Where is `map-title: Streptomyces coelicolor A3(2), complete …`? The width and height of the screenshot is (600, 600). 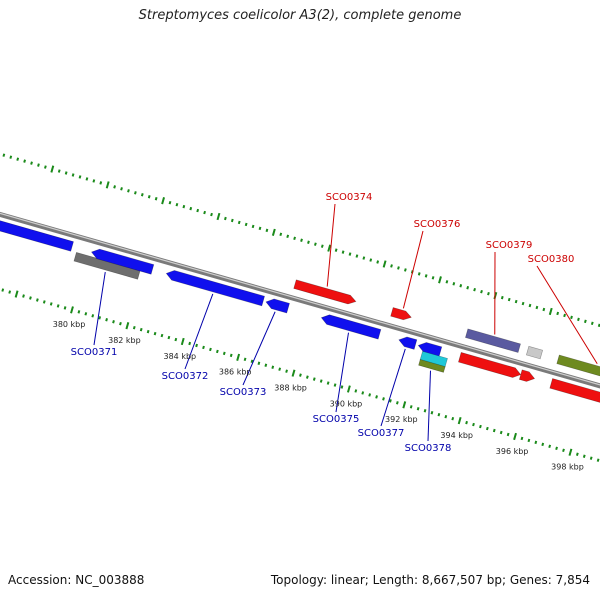 map-title: Streptomyces coelicolor A3(2), complete … is located at coordinates (300, 15).